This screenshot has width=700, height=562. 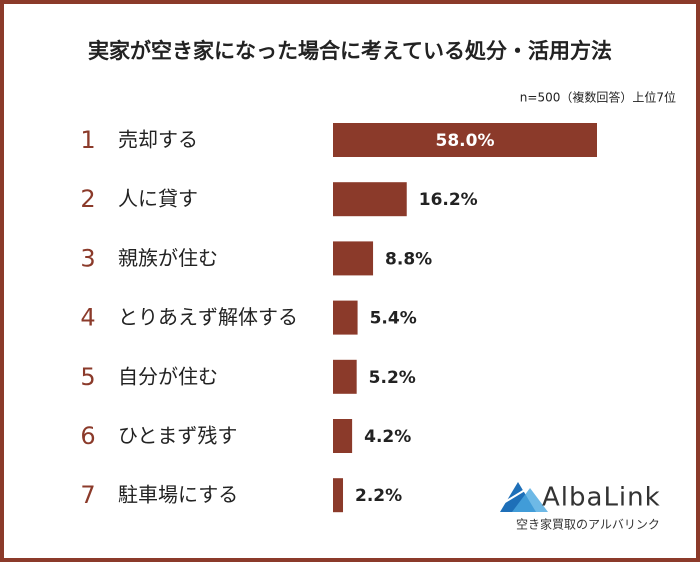 I want to click on rank-label: 1, so click(x=87, y=140).